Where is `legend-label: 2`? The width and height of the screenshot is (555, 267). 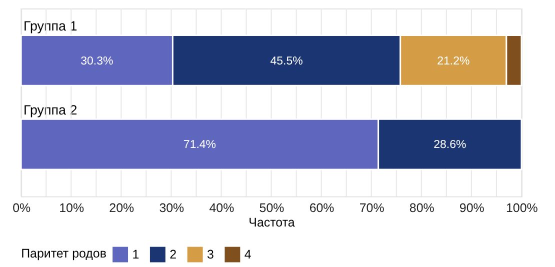
legend-label: 2 is located at coordinates (173, 254).